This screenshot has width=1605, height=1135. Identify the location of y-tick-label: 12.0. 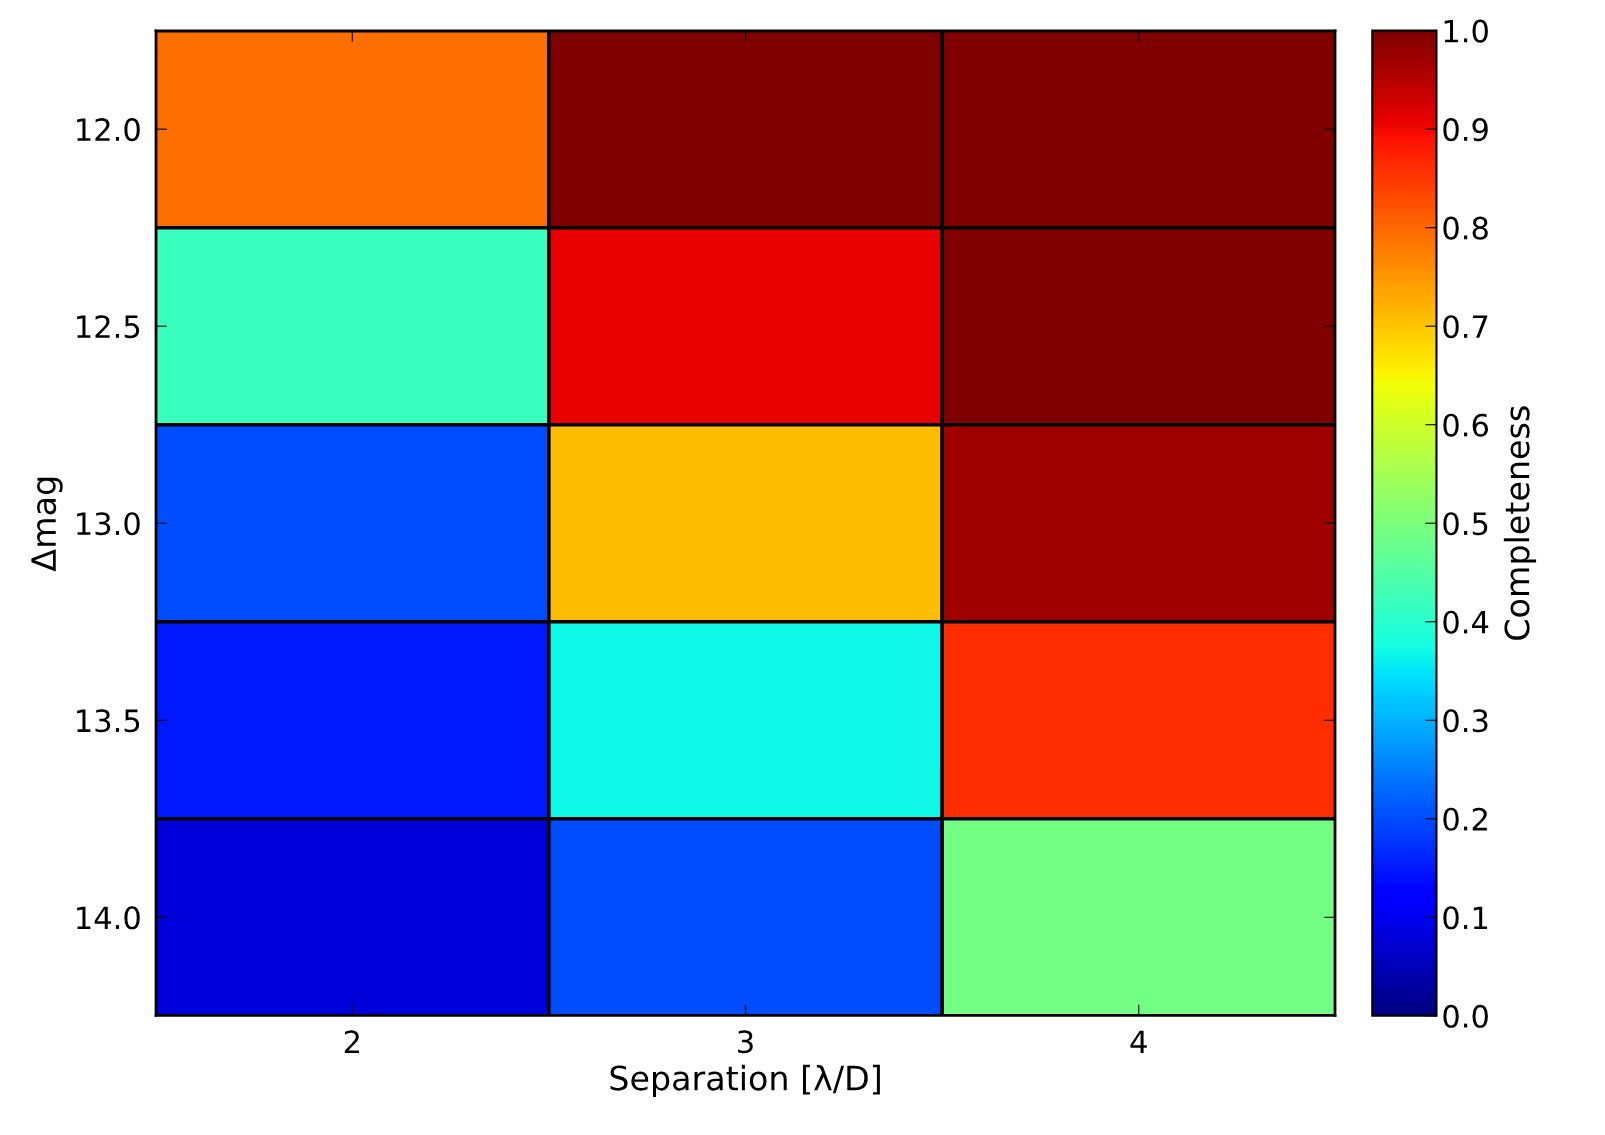
(108, 130).